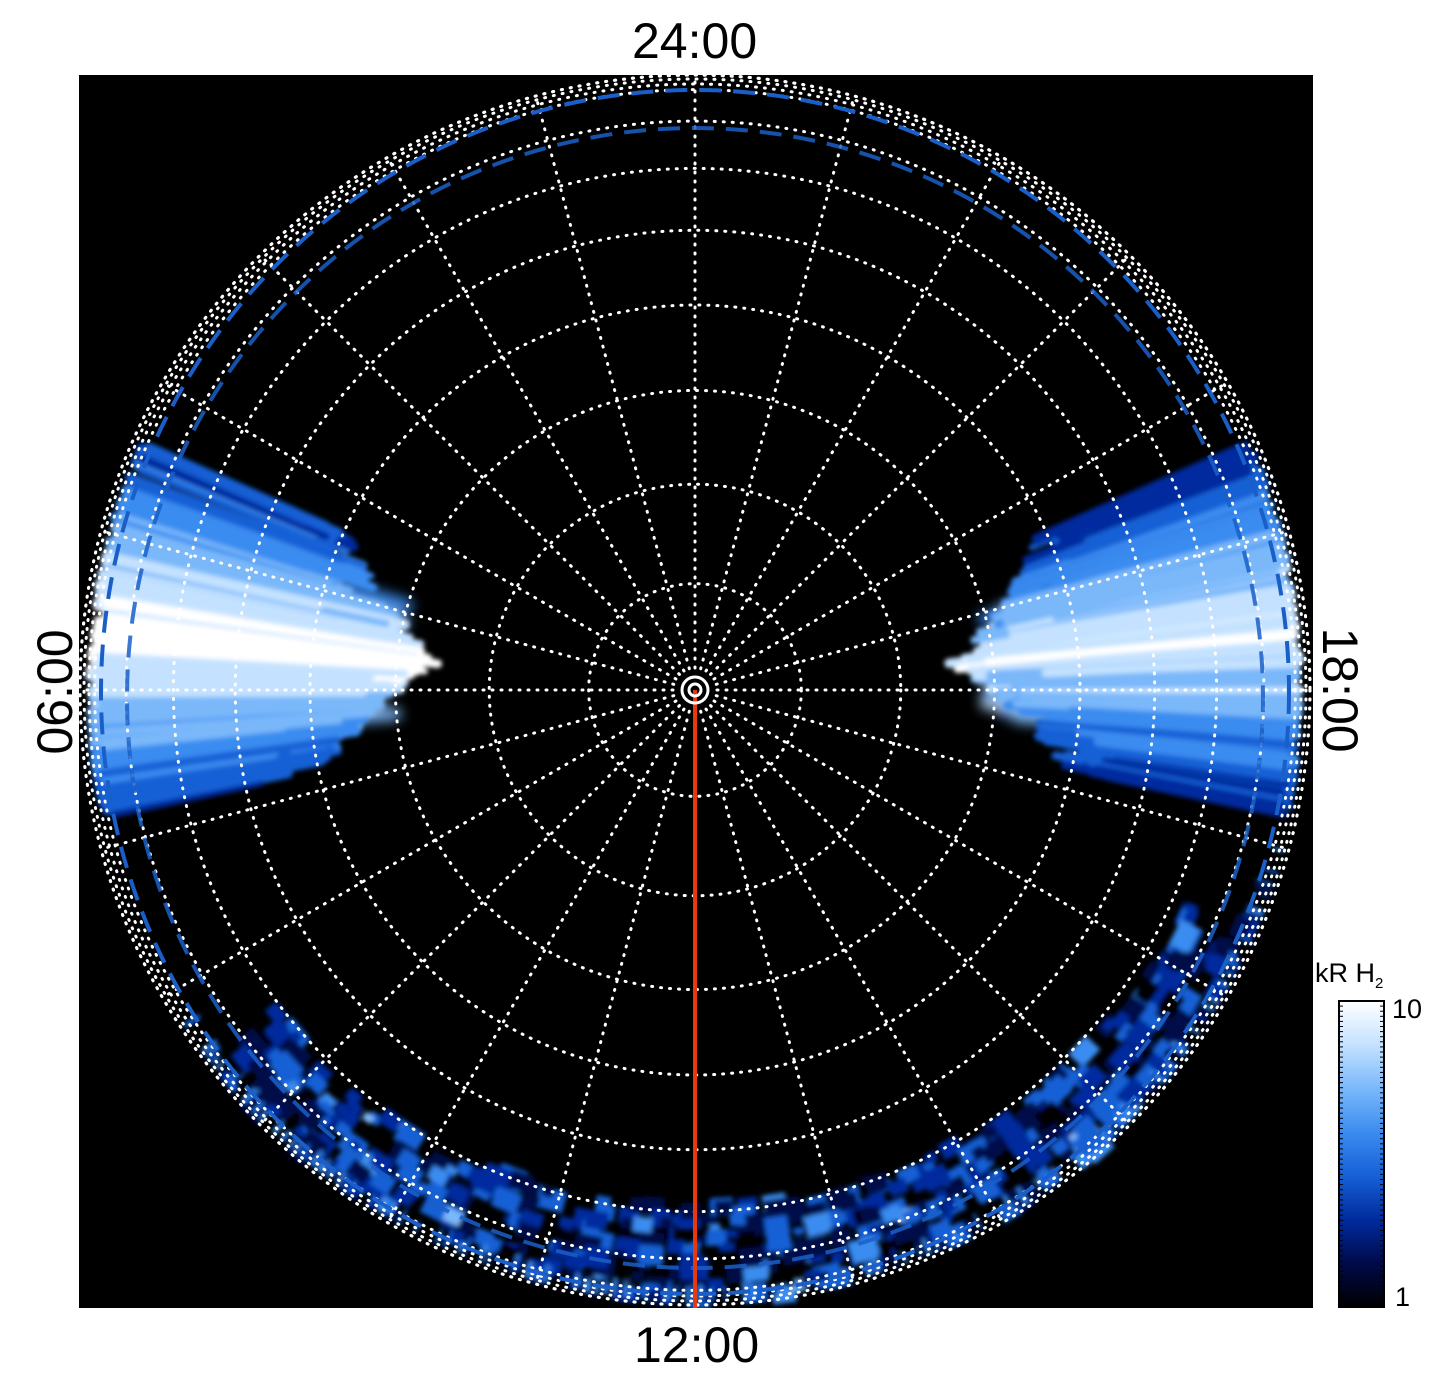 Image resolution: width=1447 pixels, height=1389 pixels. Describe the element at coordinates (694, 41) in the screenshot. I see `local-time-label-midnight: 24:00` at that location.